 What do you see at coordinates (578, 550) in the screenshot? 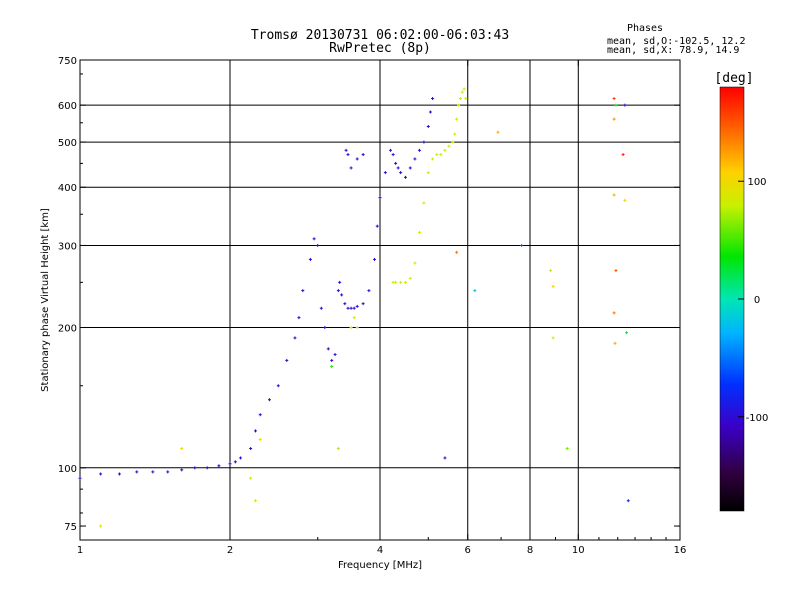
I see `x-tick-label: 10` at bounding box center [578, 550].